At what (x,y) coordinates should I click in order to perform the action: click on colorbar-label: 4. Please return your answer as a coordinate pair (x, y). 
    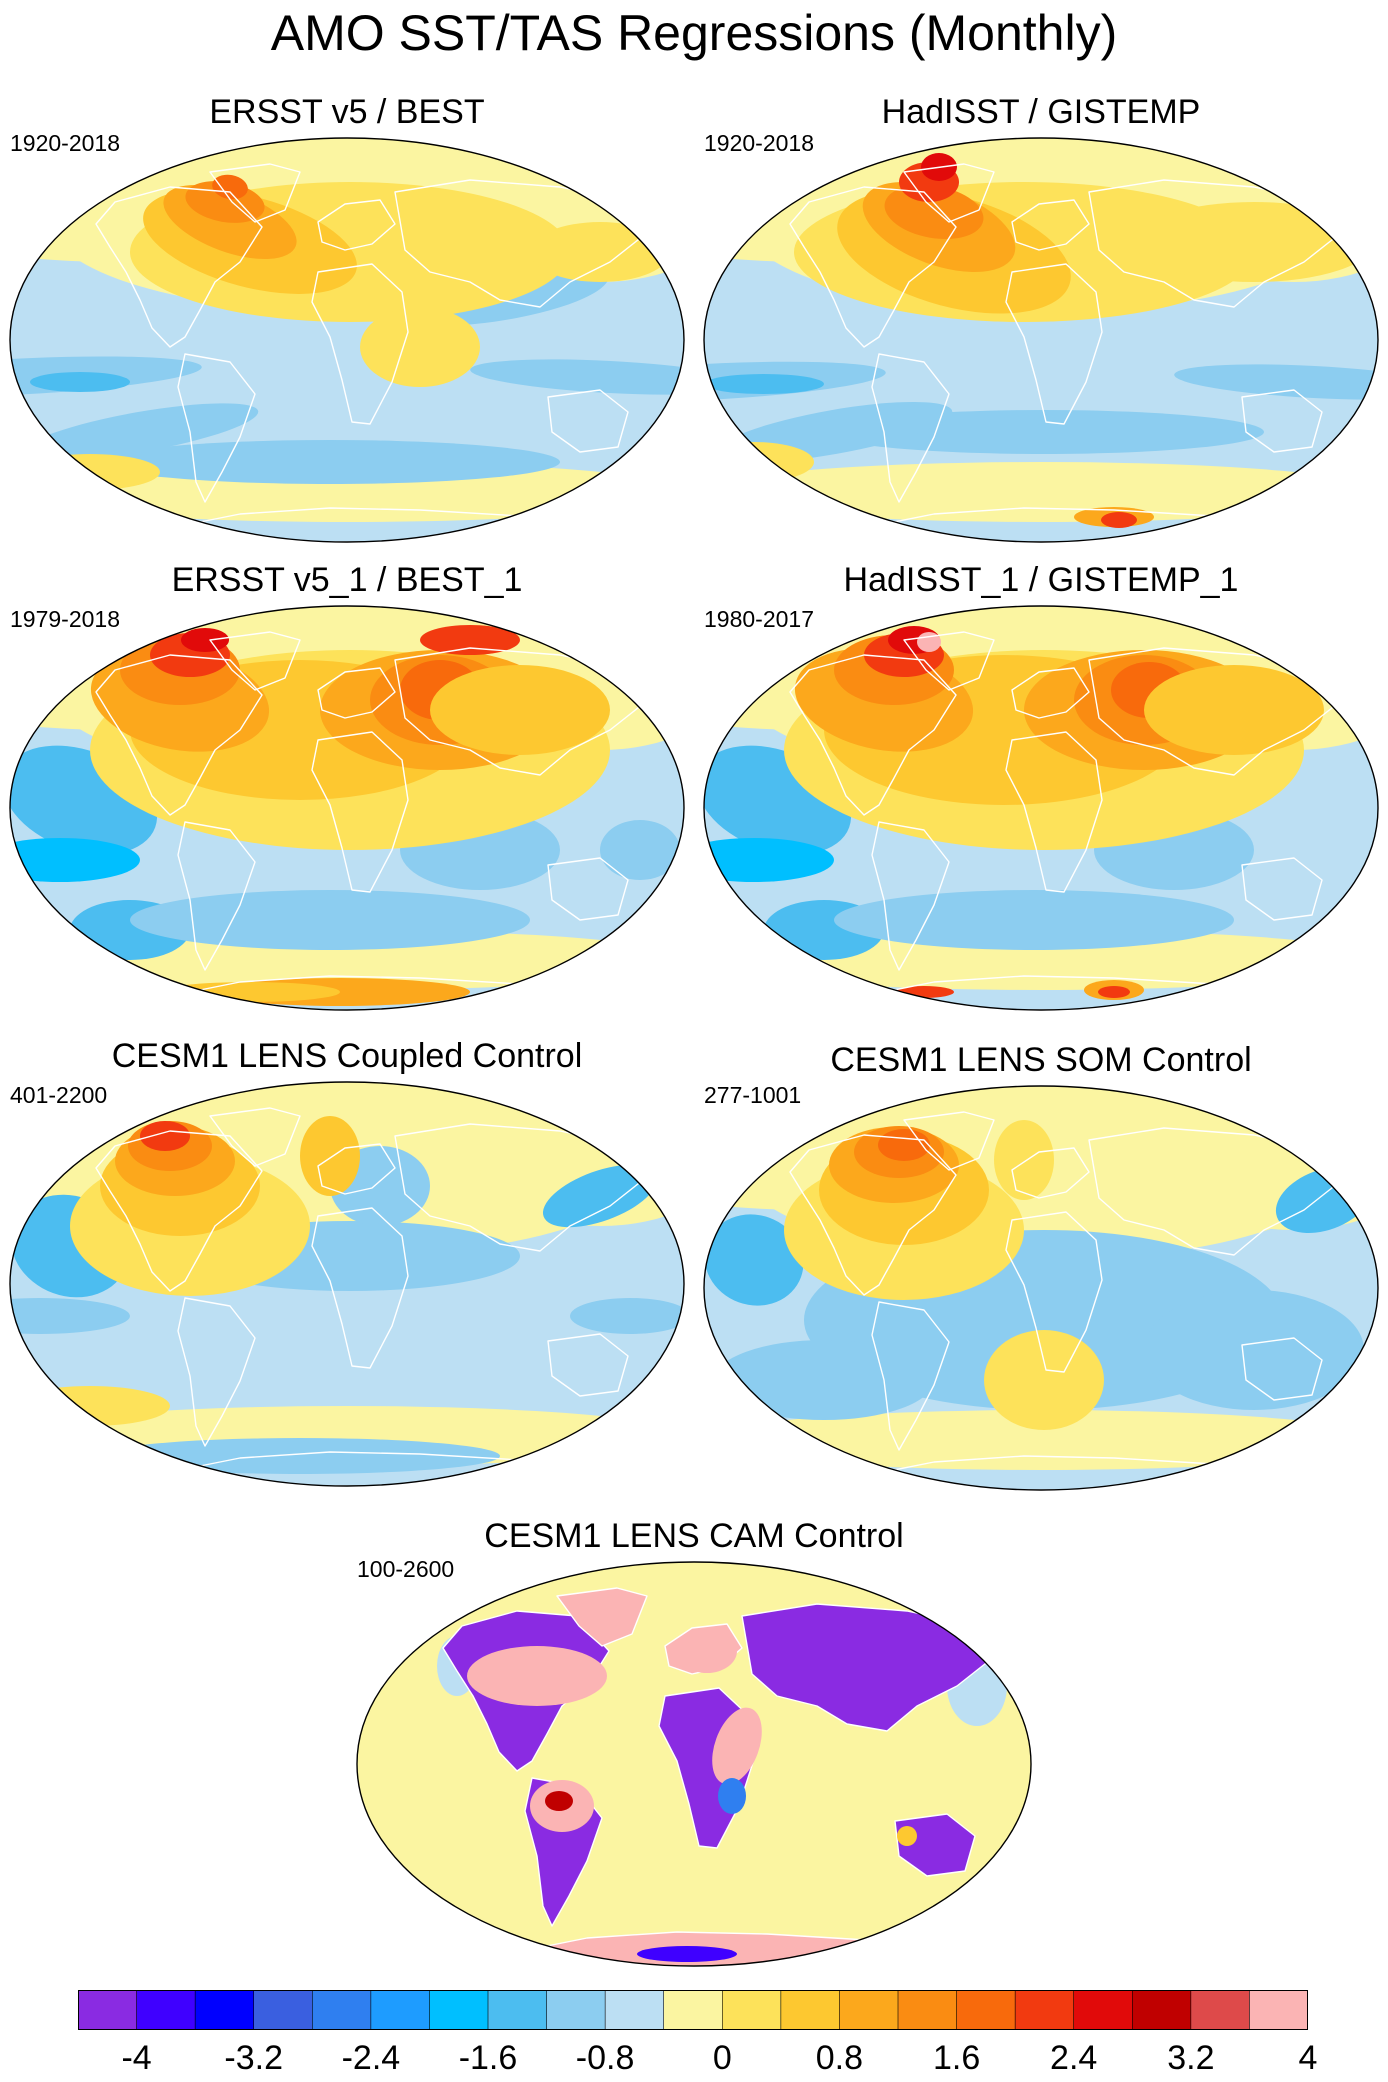
    Looking at the image, I should click on (1308, 2058).